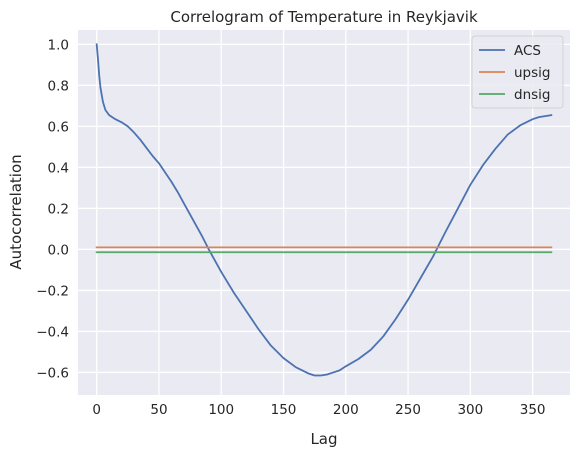 This screenshot has width=580, height=457. I want to click on x-tick-label: 350, so click(533, 410).